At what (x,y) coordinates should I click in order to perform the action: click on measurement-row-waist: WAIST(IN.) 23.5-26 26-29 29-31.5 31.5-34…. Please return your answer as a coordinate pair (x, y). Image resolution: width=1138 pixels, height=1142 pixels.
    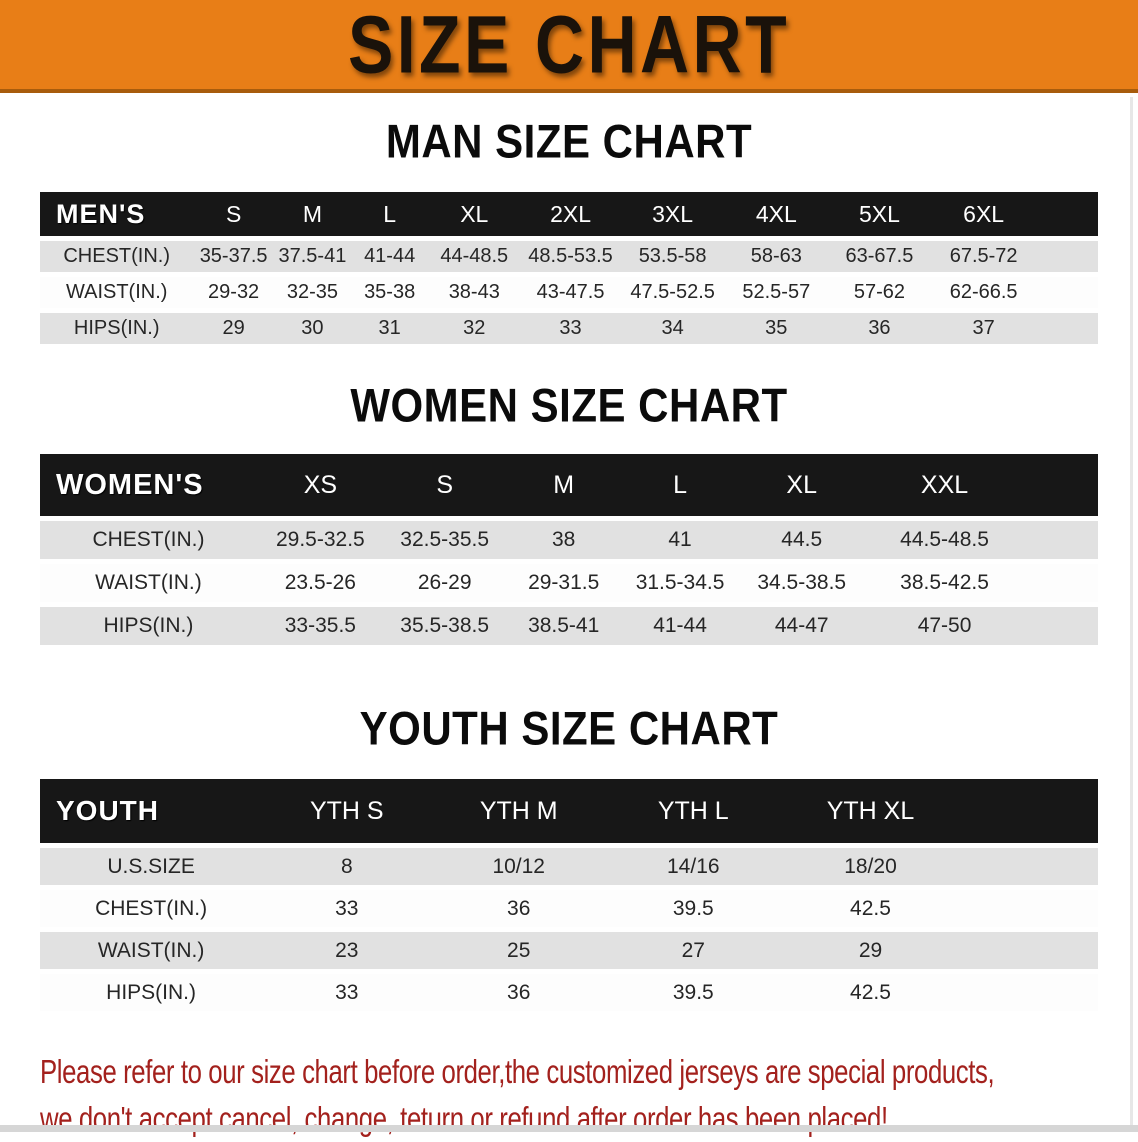
    Looking at the image, I should click on (569, 583).